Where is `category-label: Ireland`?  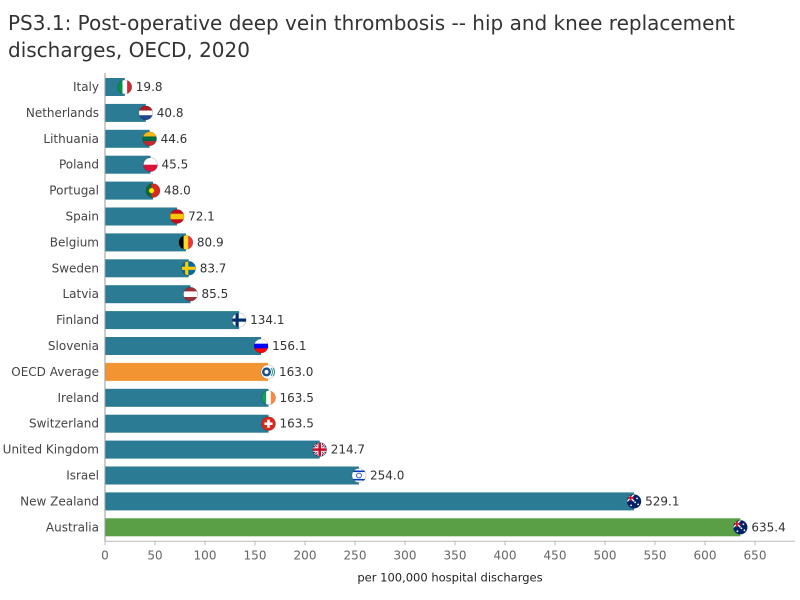 category-label: Ireland is located at coordinates (78, 398).